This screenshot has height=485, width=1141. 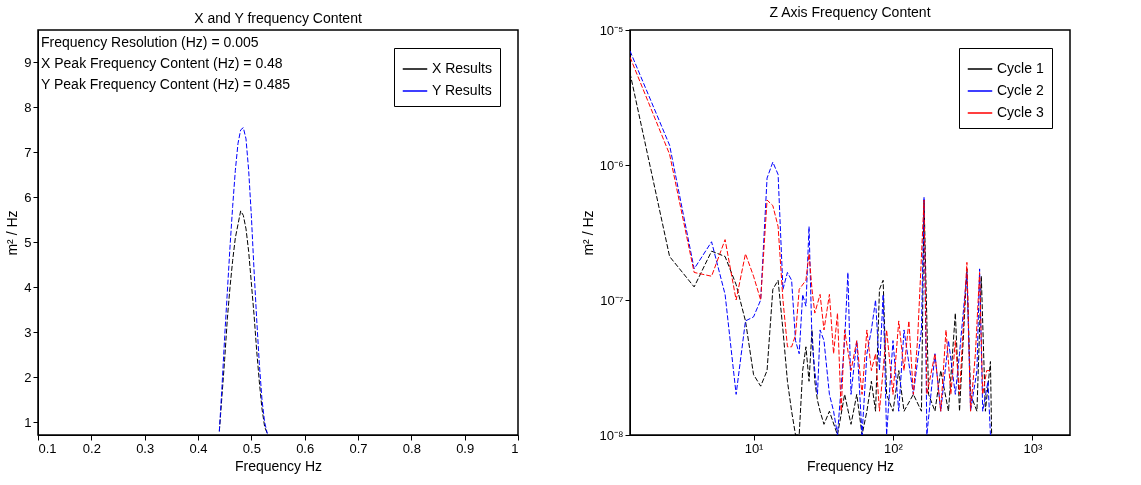 What do you see at coordinates (145, 448) in the screenshot?
I see `x-tick-label: 0.3` at bounding box center [145, 448].